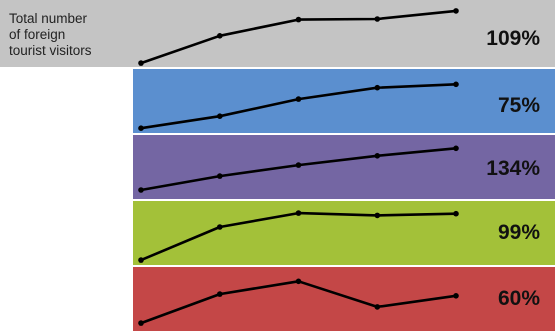  I want to click on percent-label-5: 60%, so click(518, 298).